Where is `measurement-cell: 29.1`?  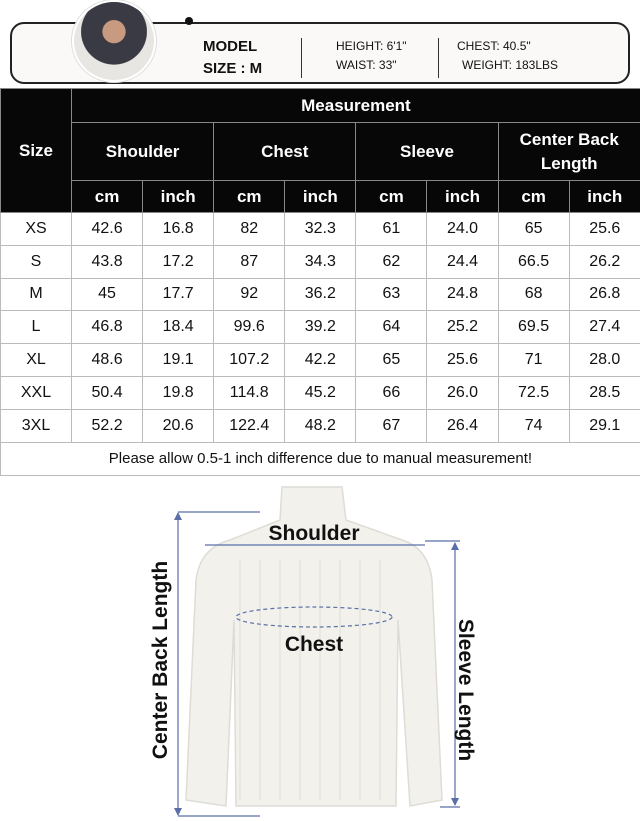 measurement-cell: 29.1 is located at coordinates (604, 425).